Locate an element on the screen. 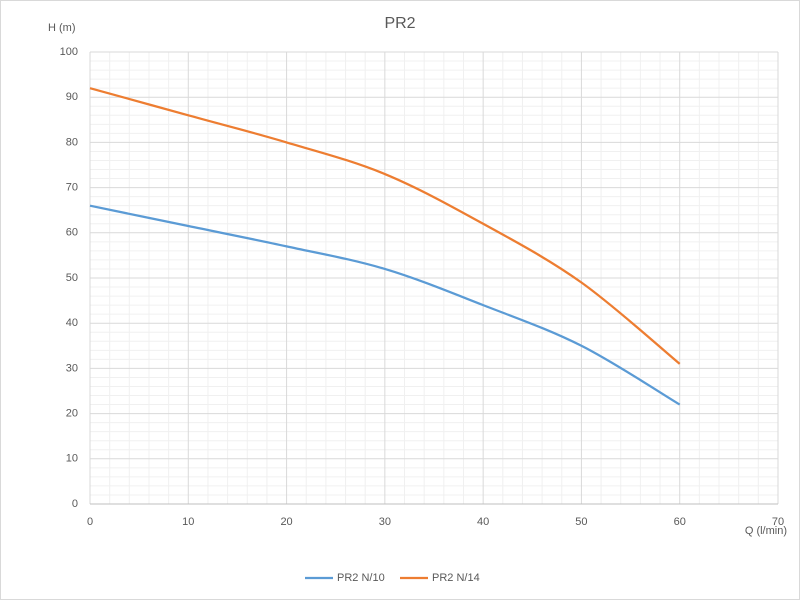  y-tick-label: 20 is located at coordinates (72, 414).